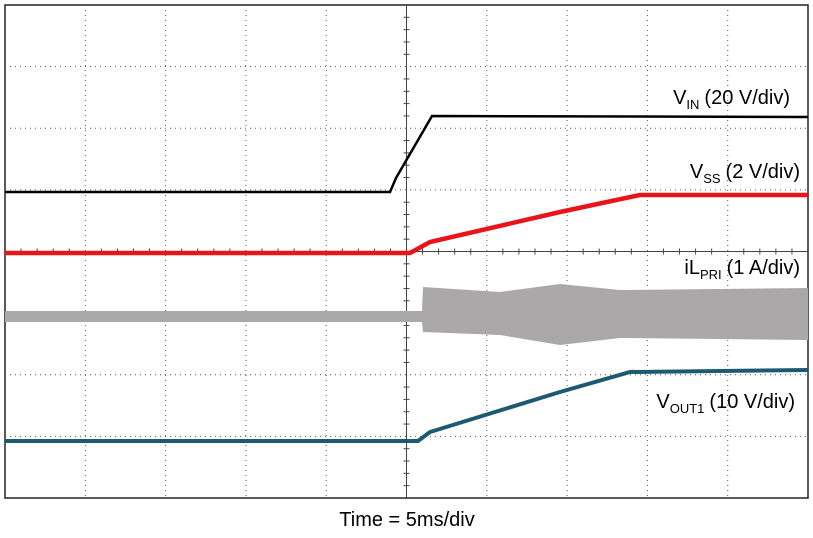  Describe the element at coordinates (692, 104) in the screenshot. I see `label-sub: IN` at that location.